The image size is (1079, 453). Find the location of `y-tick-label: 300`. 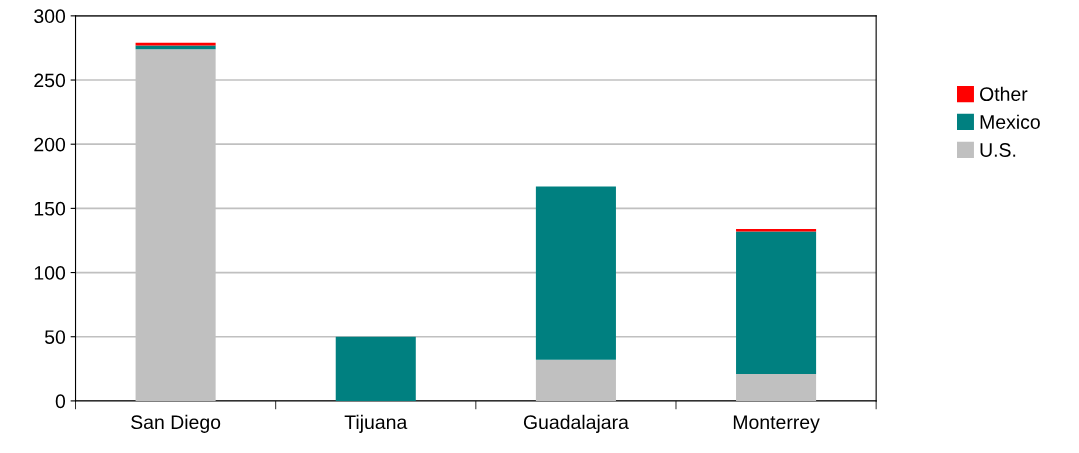

y-tick-label: 300 is located at coordinates (50, 16).